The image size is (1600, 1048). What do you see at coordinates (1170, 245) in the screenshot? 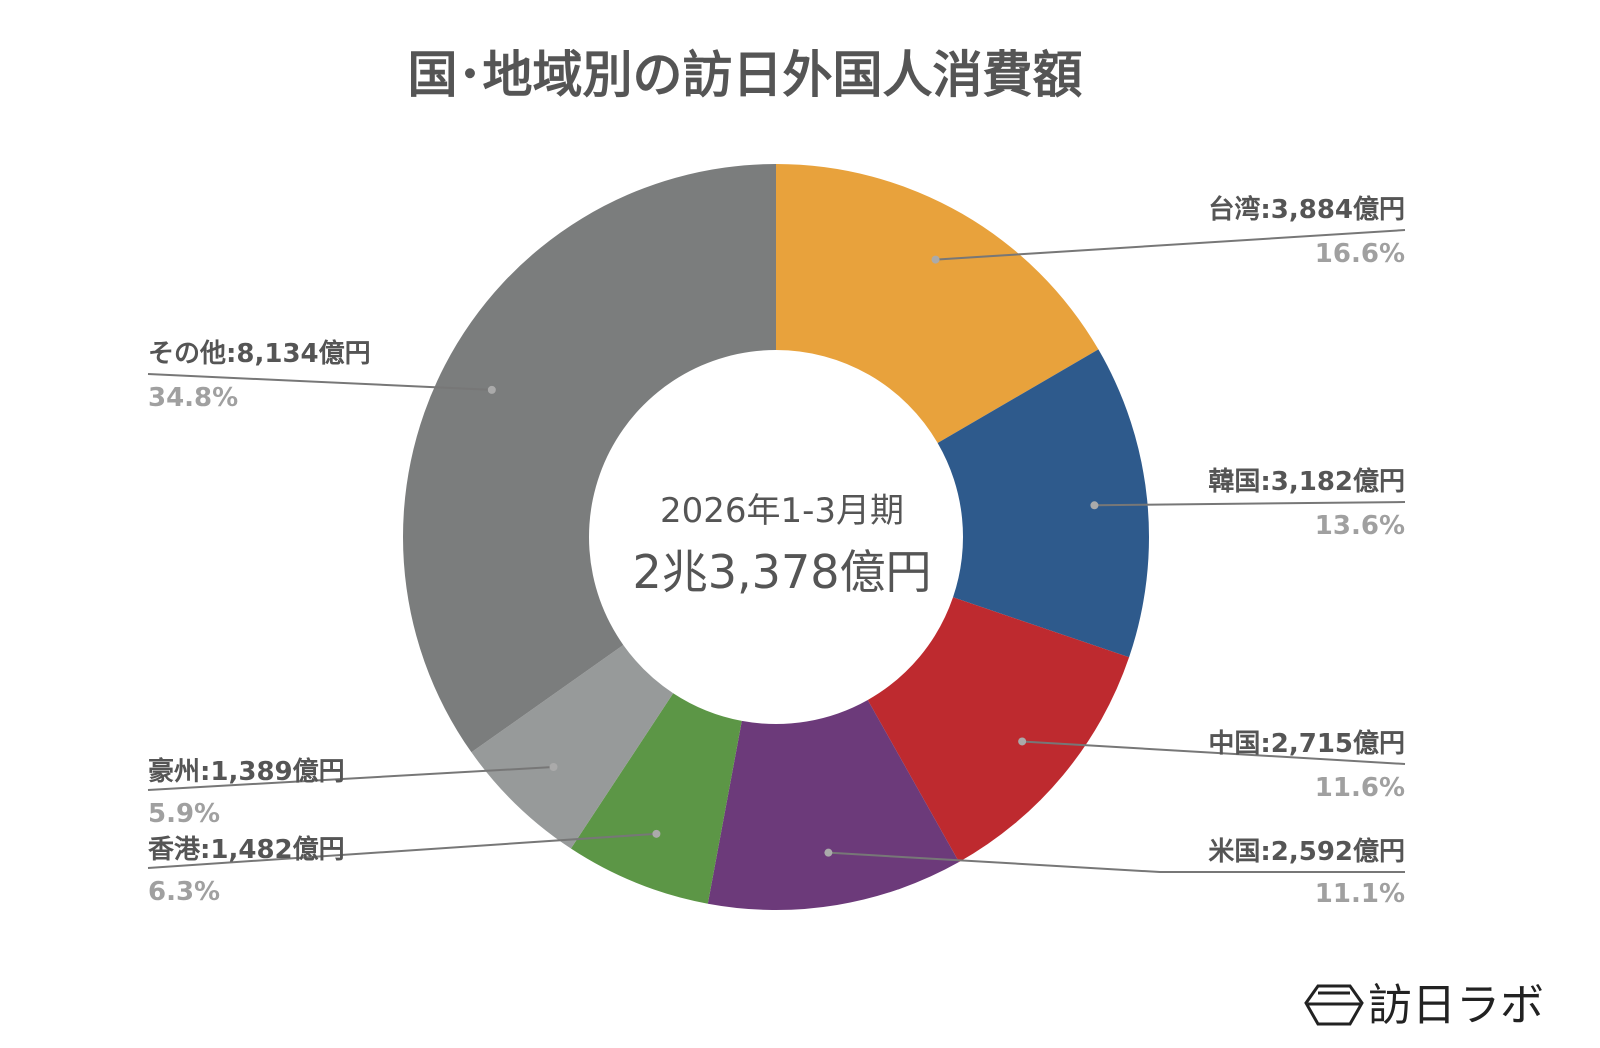
I see `leader-line-台湾` at bounding box center [1170, 245].